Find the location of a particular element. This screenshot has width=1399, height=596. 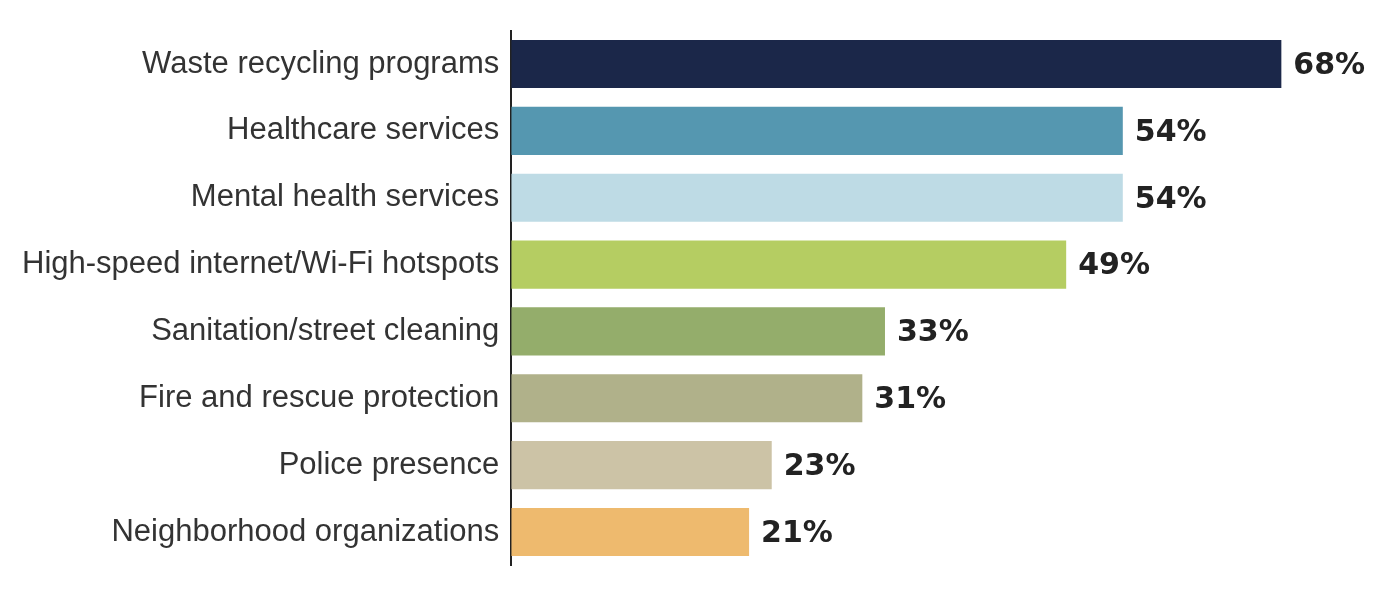

y-tick-label: Waste recycling programs is located at coordinates (321, 62).